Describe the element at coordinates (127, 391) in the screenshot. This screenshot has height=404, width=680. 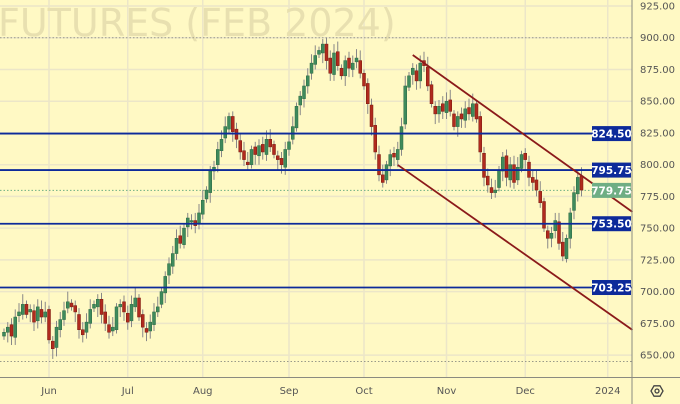
I see `time-tick-label: Jul` at that location.